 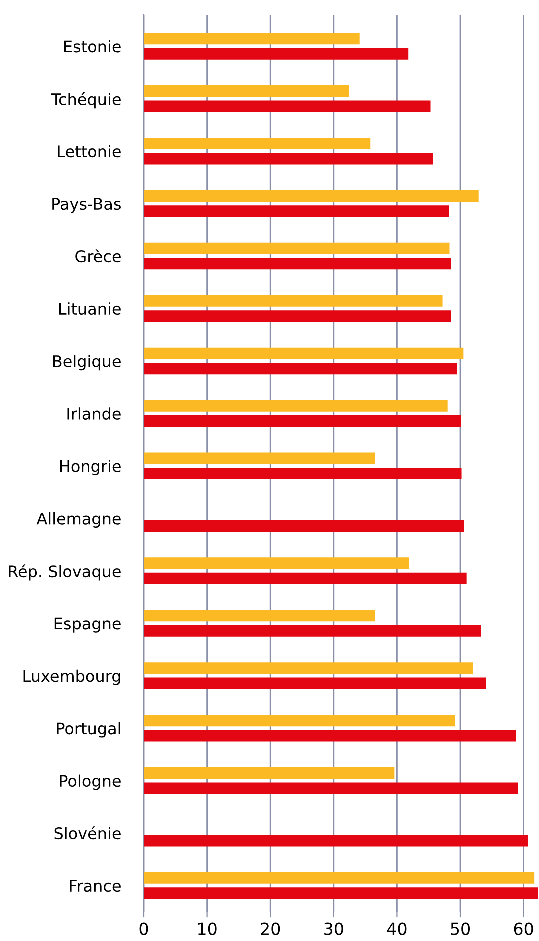 I want to click on y-tick-label: Irlande, so click(x=94, y=414).